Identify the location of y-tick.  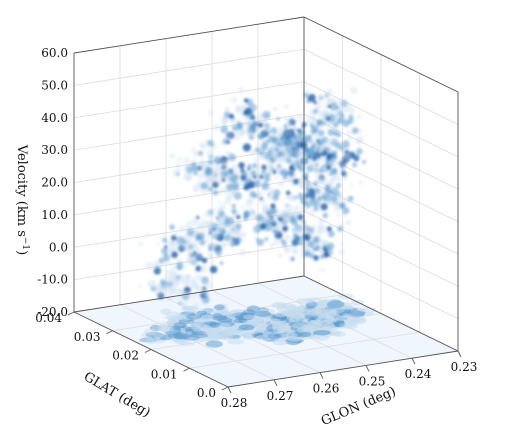
(109, 332).